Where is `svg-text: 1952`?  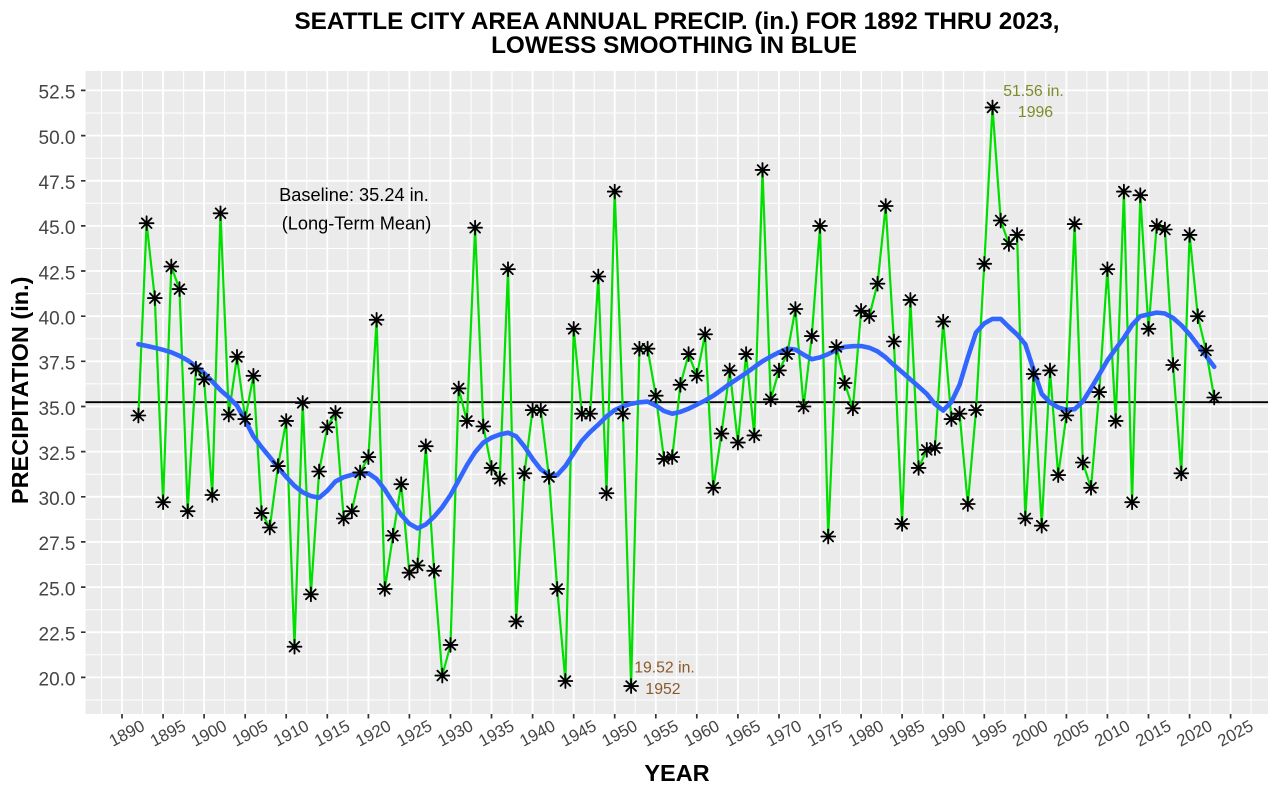
svg-text: 1952 is located at coordinates (662, 689).